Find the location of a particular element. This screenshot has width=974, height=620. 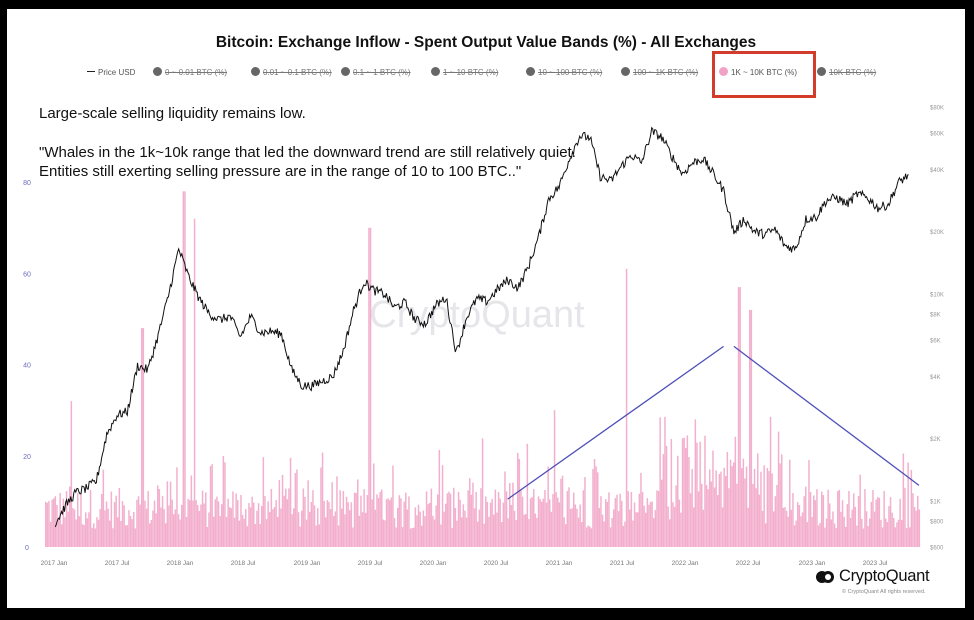

right-axis-tick: $80K is located at coordinates (937, 109).